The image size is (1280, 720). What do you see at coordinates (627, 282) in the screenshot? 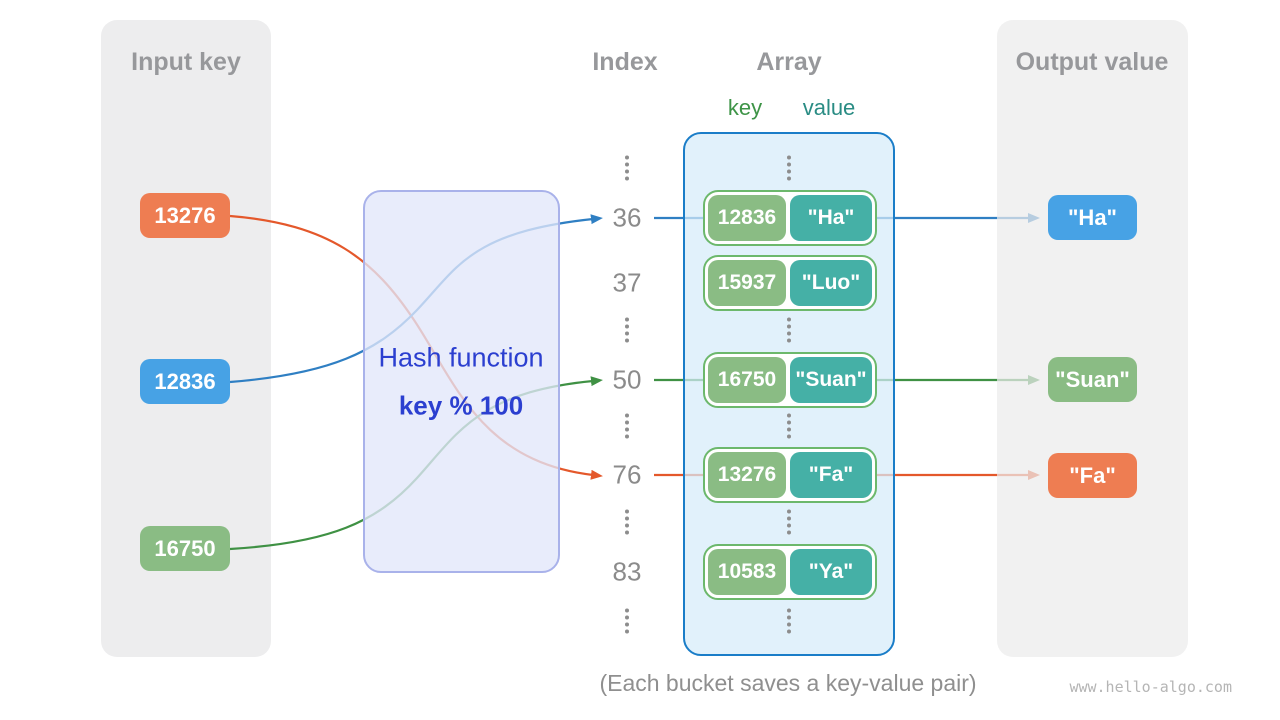
I see `index-37: 37` at bounding box center [627, 282].